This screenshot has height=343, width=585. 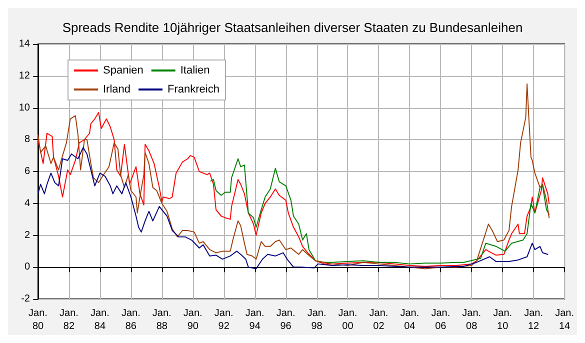 What do you see at coordinates (69, 320) in the screenshot?
I see `x-tick-label: Jan. 82` at bounding box center [69, 320].